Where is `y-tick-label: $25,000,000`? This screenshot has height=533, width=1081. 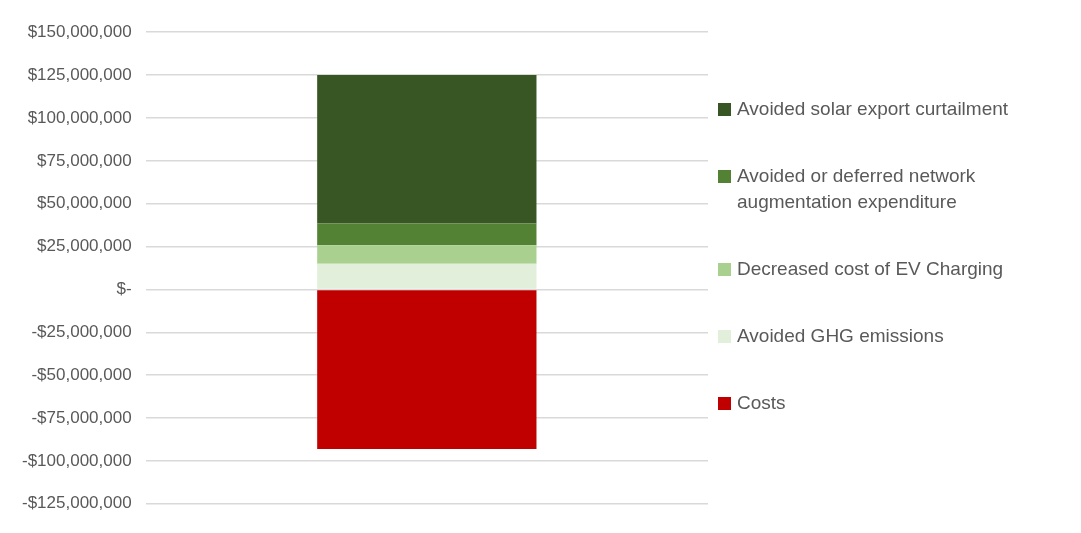
y-tick-label: $25,000,000 is located at coordinates (84, 246).